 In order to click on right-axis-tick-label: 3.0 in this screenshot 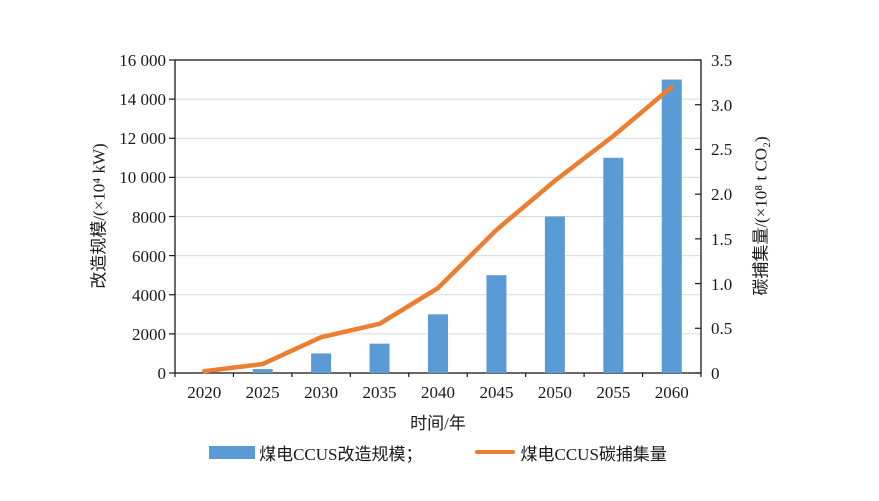, I will do `click(722, 105)`.